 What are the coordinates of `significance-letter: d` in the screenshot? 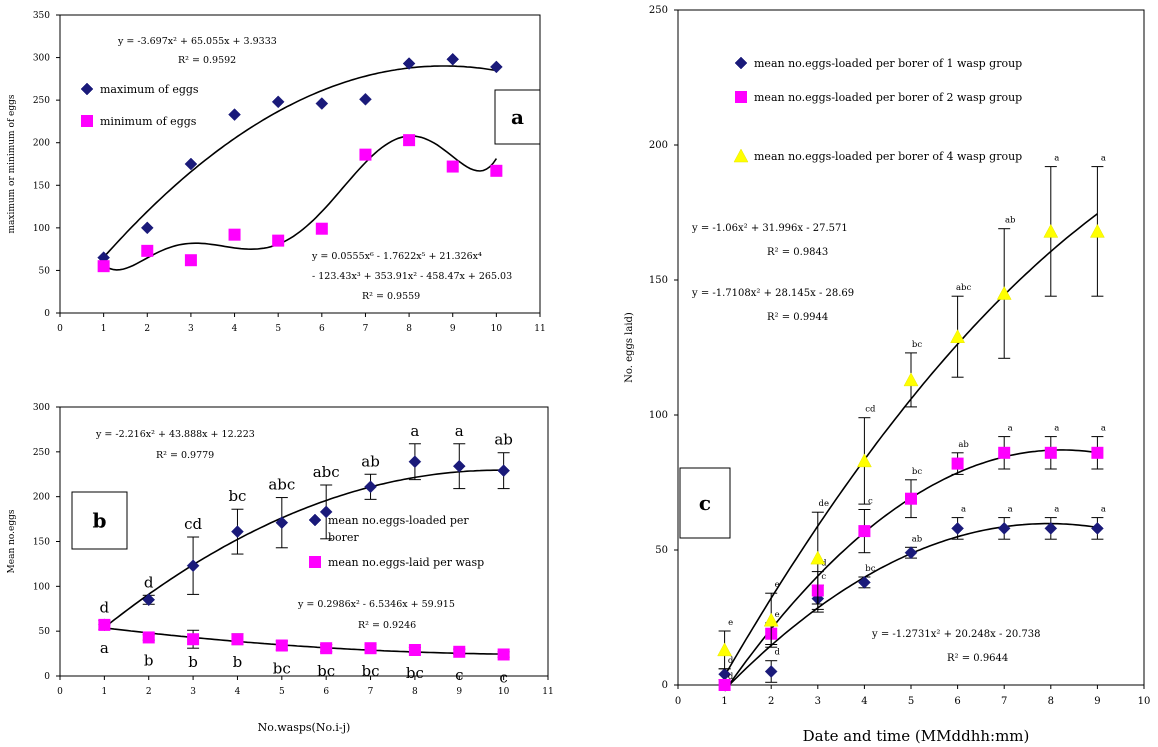 It's located at (731, 661).